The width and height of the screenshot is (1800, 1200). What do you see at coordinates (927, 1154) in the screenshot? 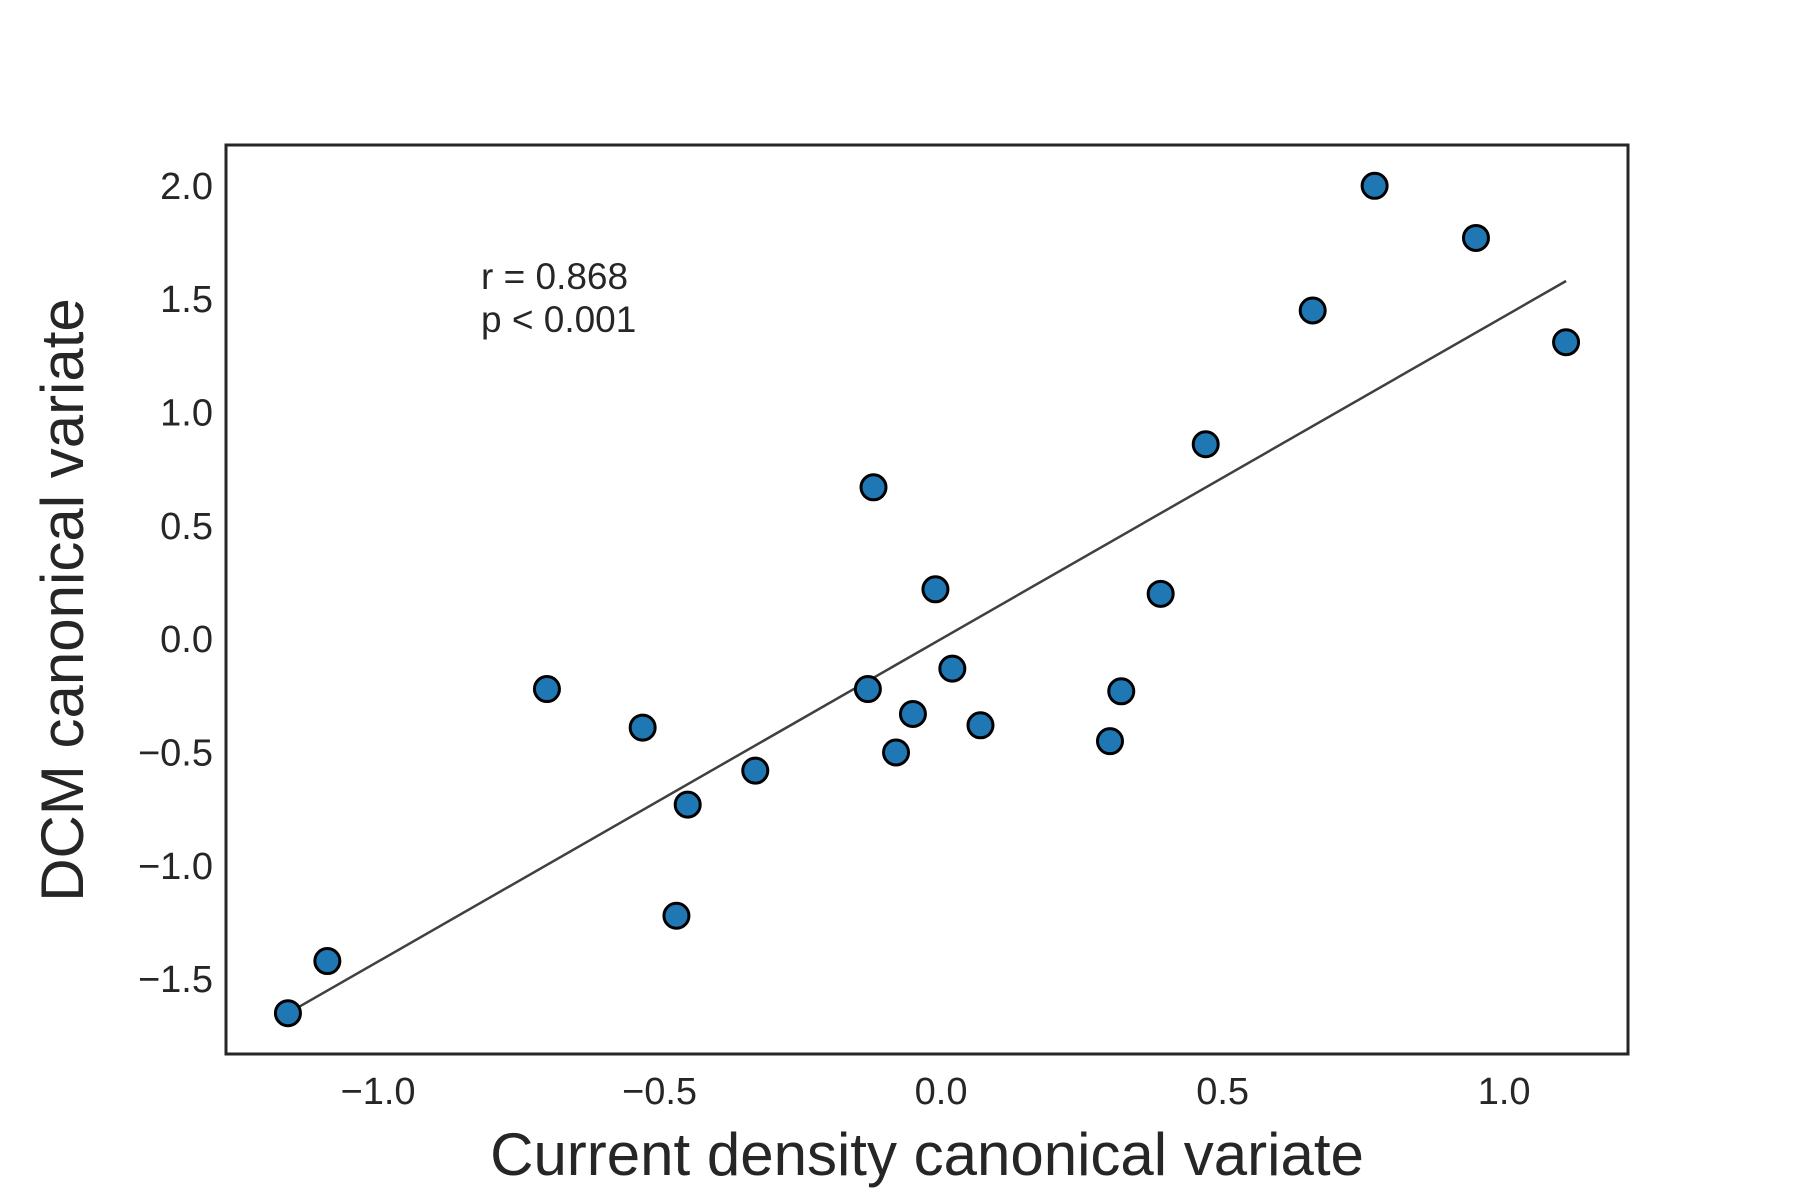
I see `x-axis-label: Current density canonical variate` at bounding box center [927, 1154].